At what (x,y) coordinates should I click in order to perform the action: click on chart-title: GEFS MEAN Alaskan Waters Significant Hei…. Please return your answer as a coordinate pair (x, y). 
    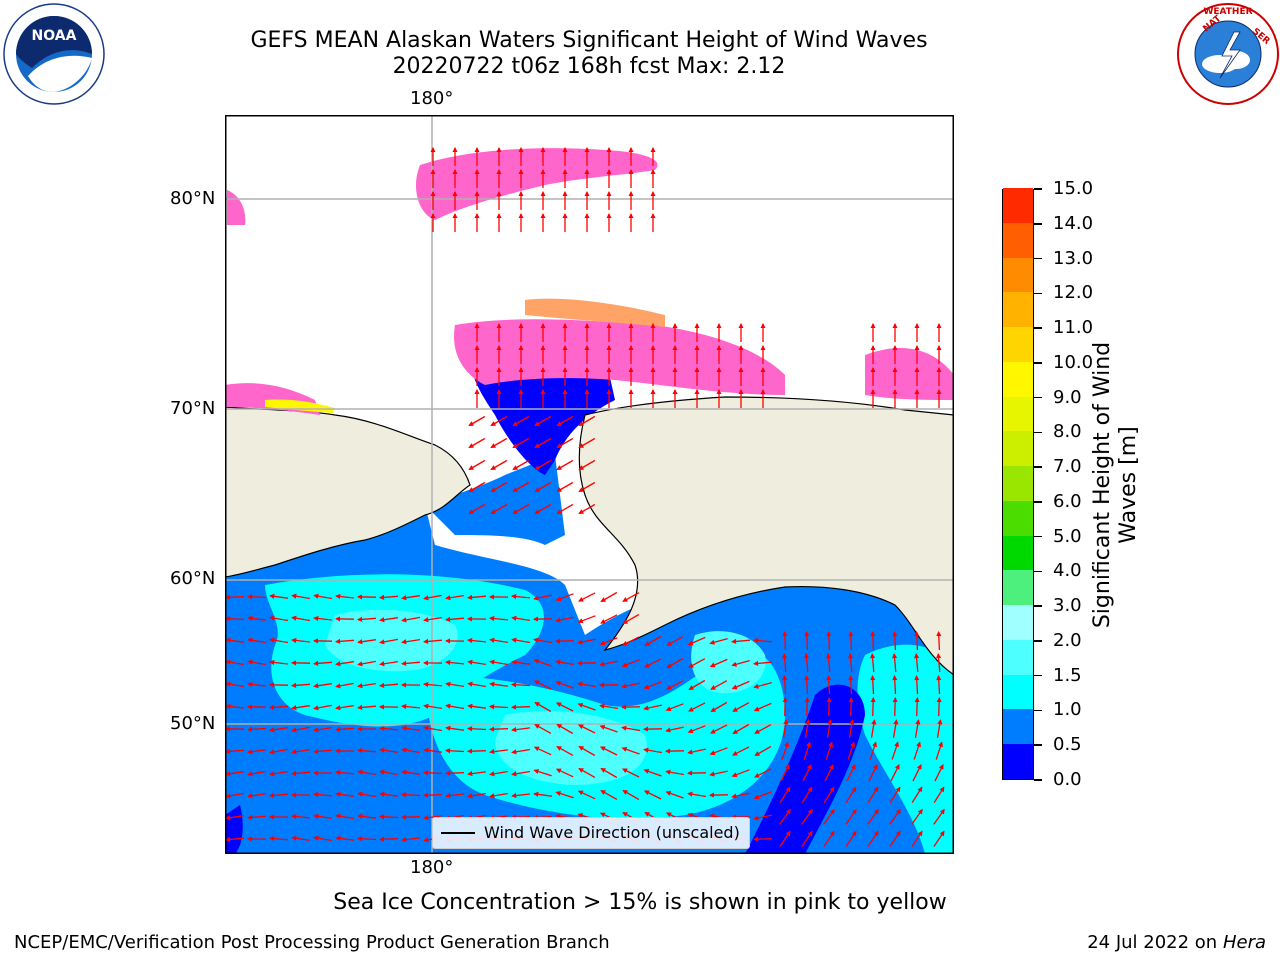
    Looking at the image, I should click on (589, 40).